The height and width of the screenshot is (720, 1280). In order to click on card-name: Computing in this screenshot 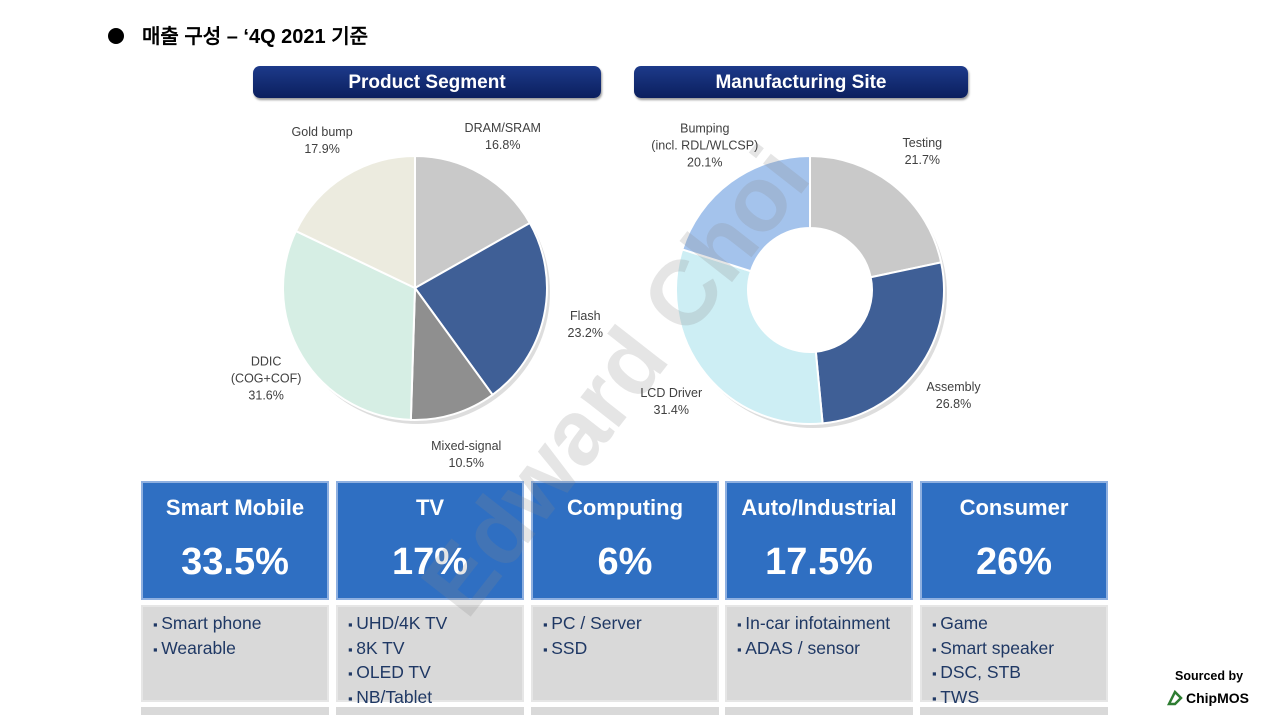, I will do `click(625, 507)`.